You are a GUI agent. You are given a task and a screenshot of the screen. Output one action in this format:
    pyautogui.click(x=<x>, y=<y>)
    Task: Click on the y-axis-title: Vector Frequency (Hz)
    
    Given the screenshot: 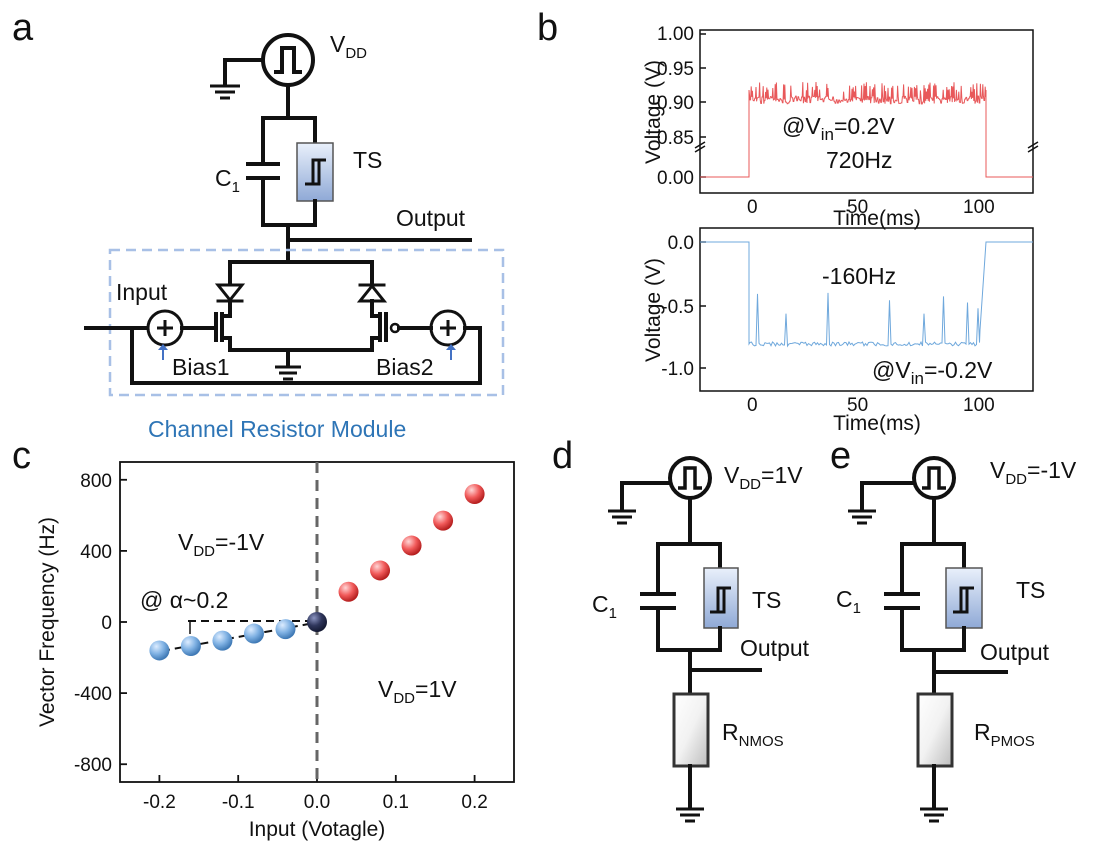 What is the action you would take?
    pyautogui.click(x=47, y=622)
    